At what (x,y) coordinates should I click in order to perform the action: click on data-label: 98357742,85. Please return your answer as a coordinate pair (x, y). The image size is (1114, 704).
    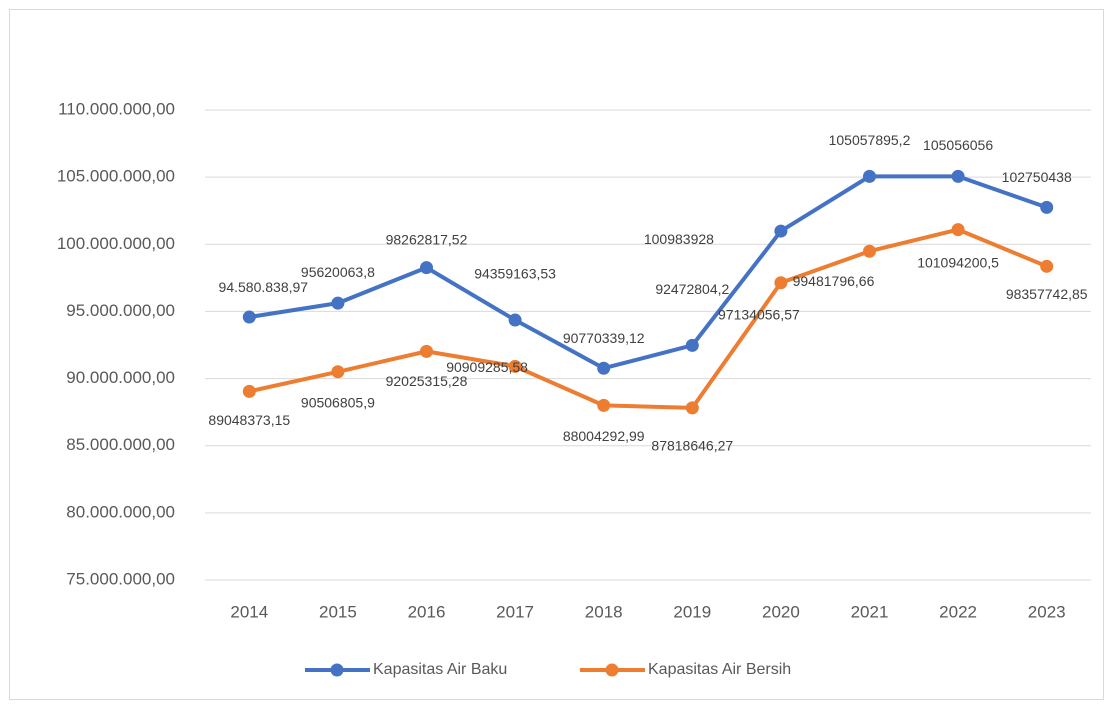
    Looking at the image, I should click on (1047, 294).